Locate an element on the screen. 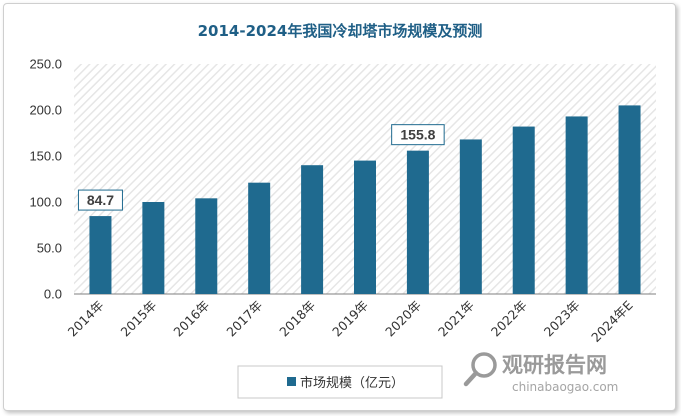  watermark-url: chinabaogao.com is located at coordinates (565, 387).